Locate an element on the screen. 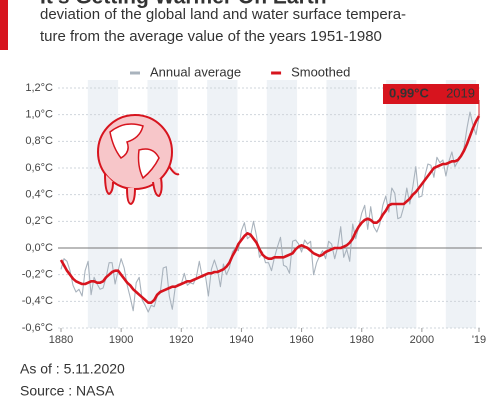 This screenshot has width=495, height=400. y-tick-label: 1,2°C is located at coordinates (39, 88).